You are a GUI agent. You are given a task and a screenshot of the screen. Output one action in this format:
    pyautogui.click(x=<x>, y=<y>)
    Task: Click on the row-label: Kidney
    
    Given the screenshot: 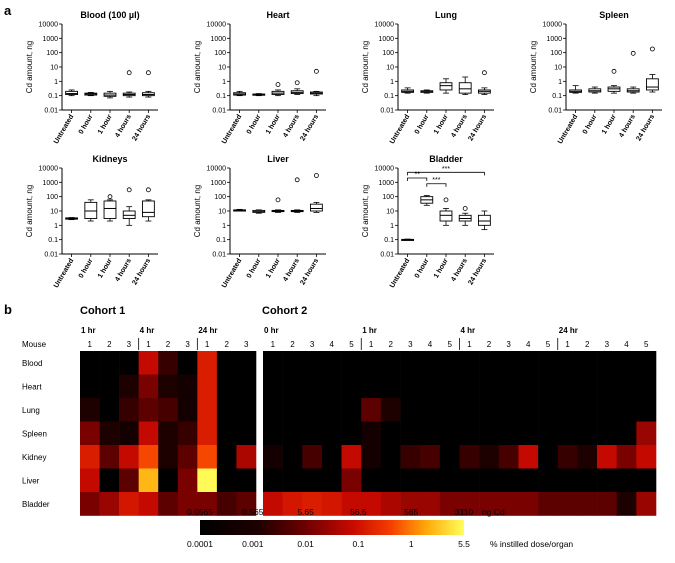 What is the action you would take?
    pyautogui.click(x=34, y=457)
    